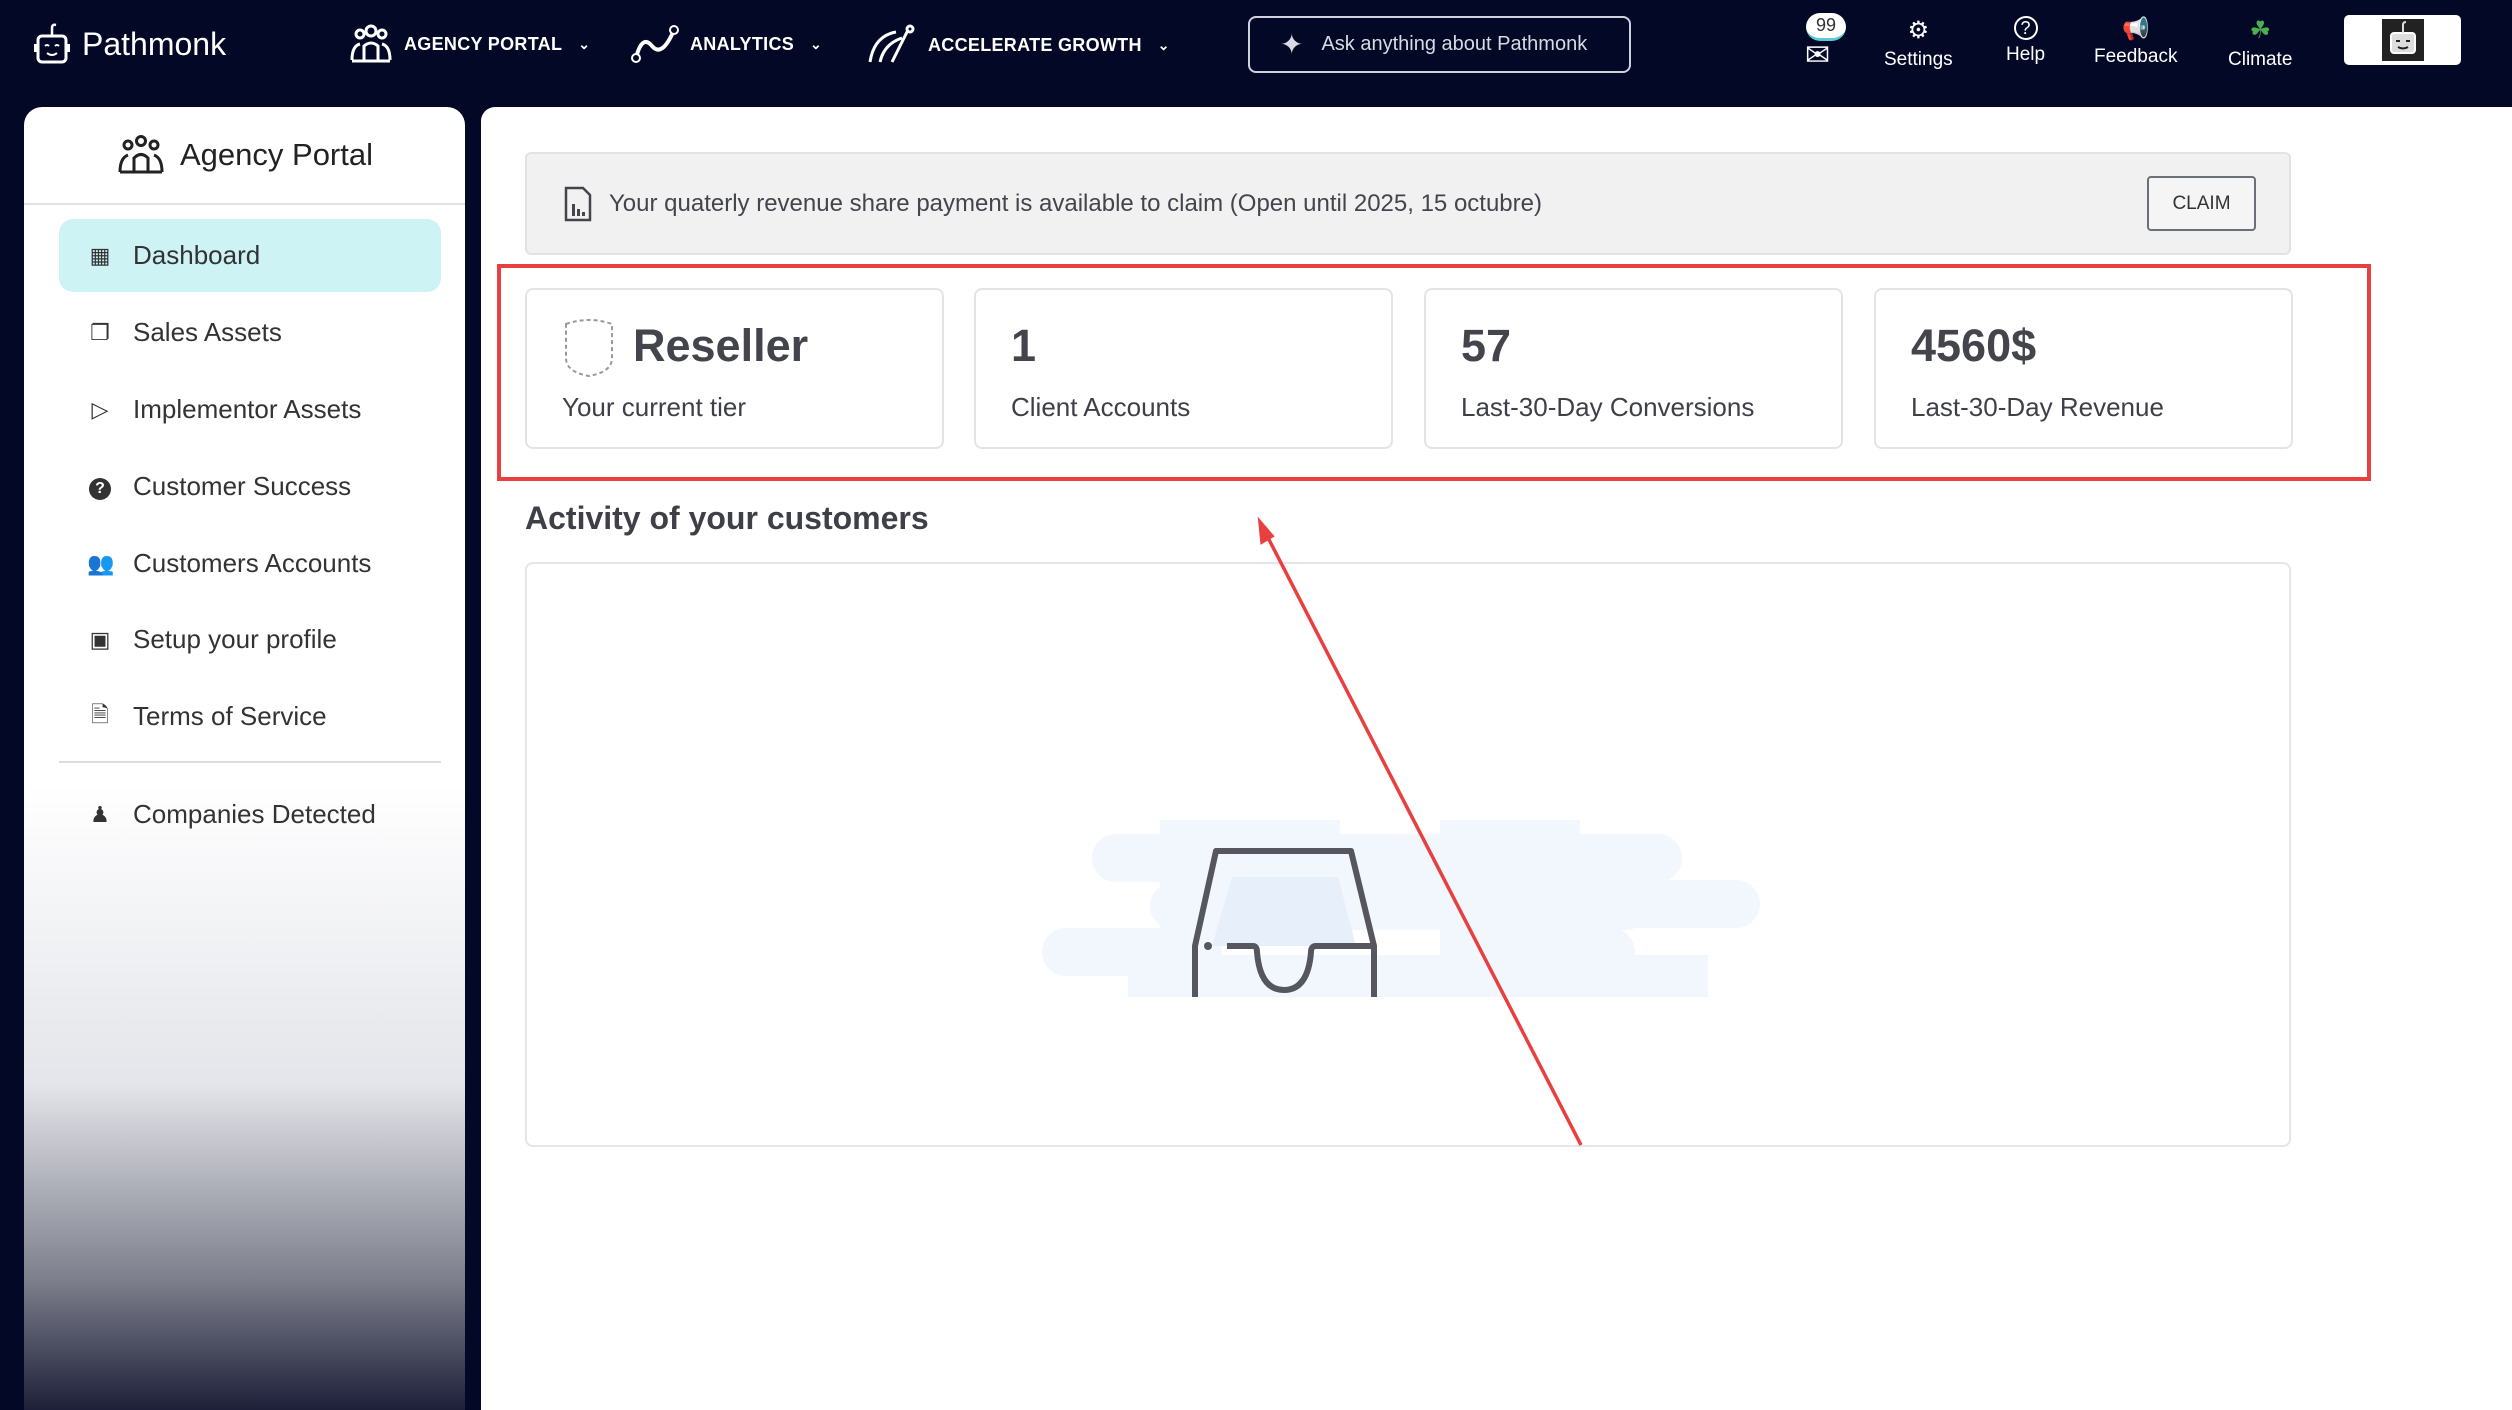 This screenshot has height=1410, width=2512. I want to click on sidebar-item-label: Setup your profile, so click(235, 639).